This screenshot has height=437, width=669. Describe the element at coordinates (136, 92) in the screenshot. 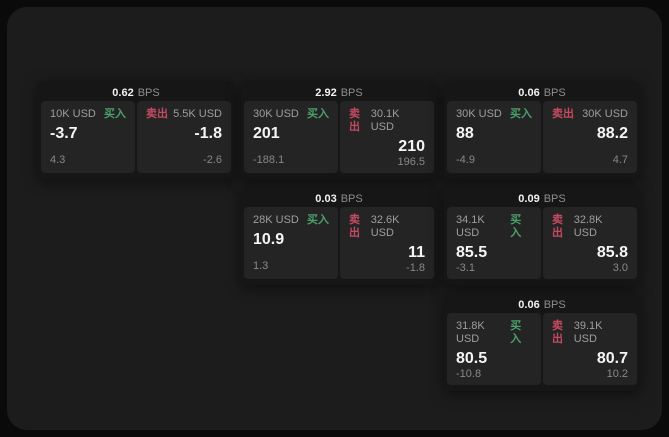

I see `spread-header: 0.62 BPS` at that location.